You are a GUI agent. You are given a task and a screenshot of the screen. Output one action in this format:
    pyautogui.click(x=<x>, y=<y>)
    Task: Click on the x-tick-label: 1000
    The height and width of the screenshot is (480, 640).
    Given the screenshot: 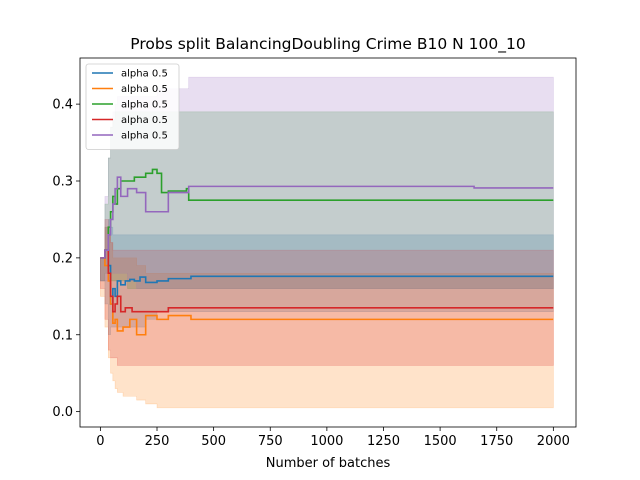 What is the action you would take?
    pyautogui.click(x=326, y=441)
    